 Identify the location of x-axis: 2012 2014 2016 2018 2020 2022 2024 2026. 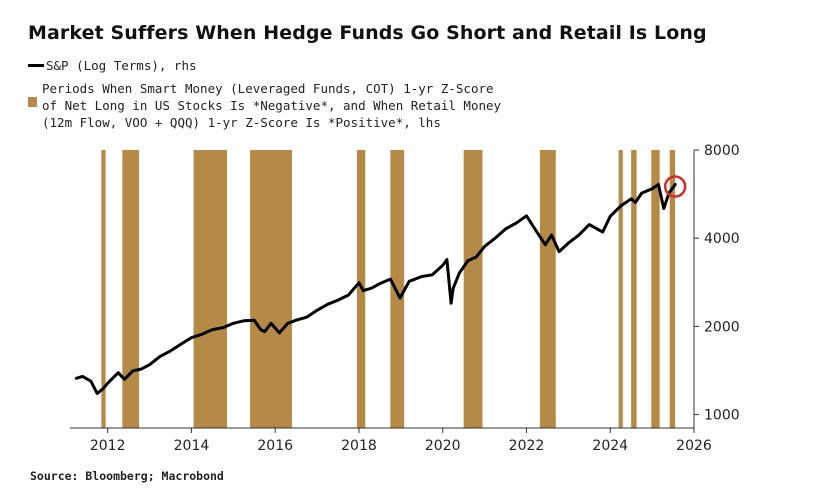
(401, 441).